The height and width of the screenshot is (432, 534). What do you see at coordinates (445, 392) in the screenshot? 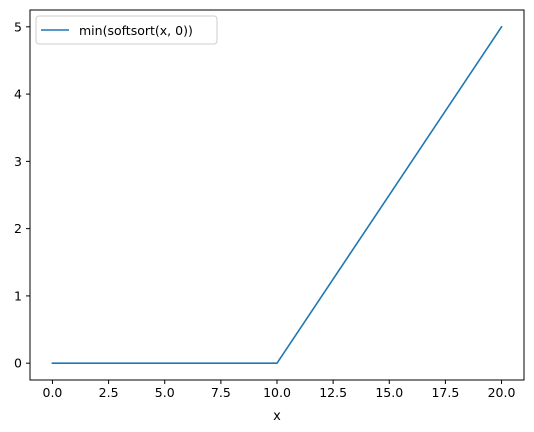
I see `x-tick-label: 17.5` at bounding box center [445, 392].